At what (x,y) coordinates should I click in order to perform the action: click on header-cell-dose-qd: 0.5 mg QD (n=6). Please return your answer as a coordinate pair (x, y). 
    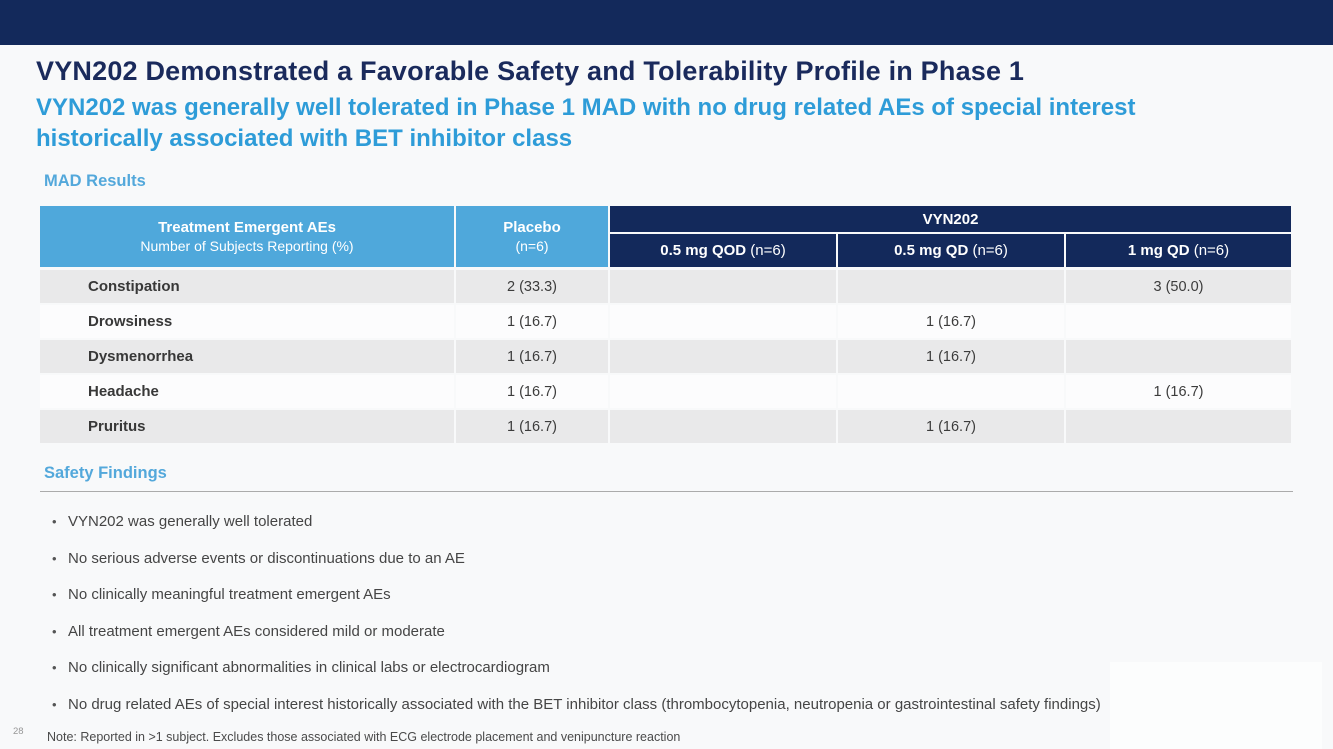
    Looking at the image, I should click on (951, 250).